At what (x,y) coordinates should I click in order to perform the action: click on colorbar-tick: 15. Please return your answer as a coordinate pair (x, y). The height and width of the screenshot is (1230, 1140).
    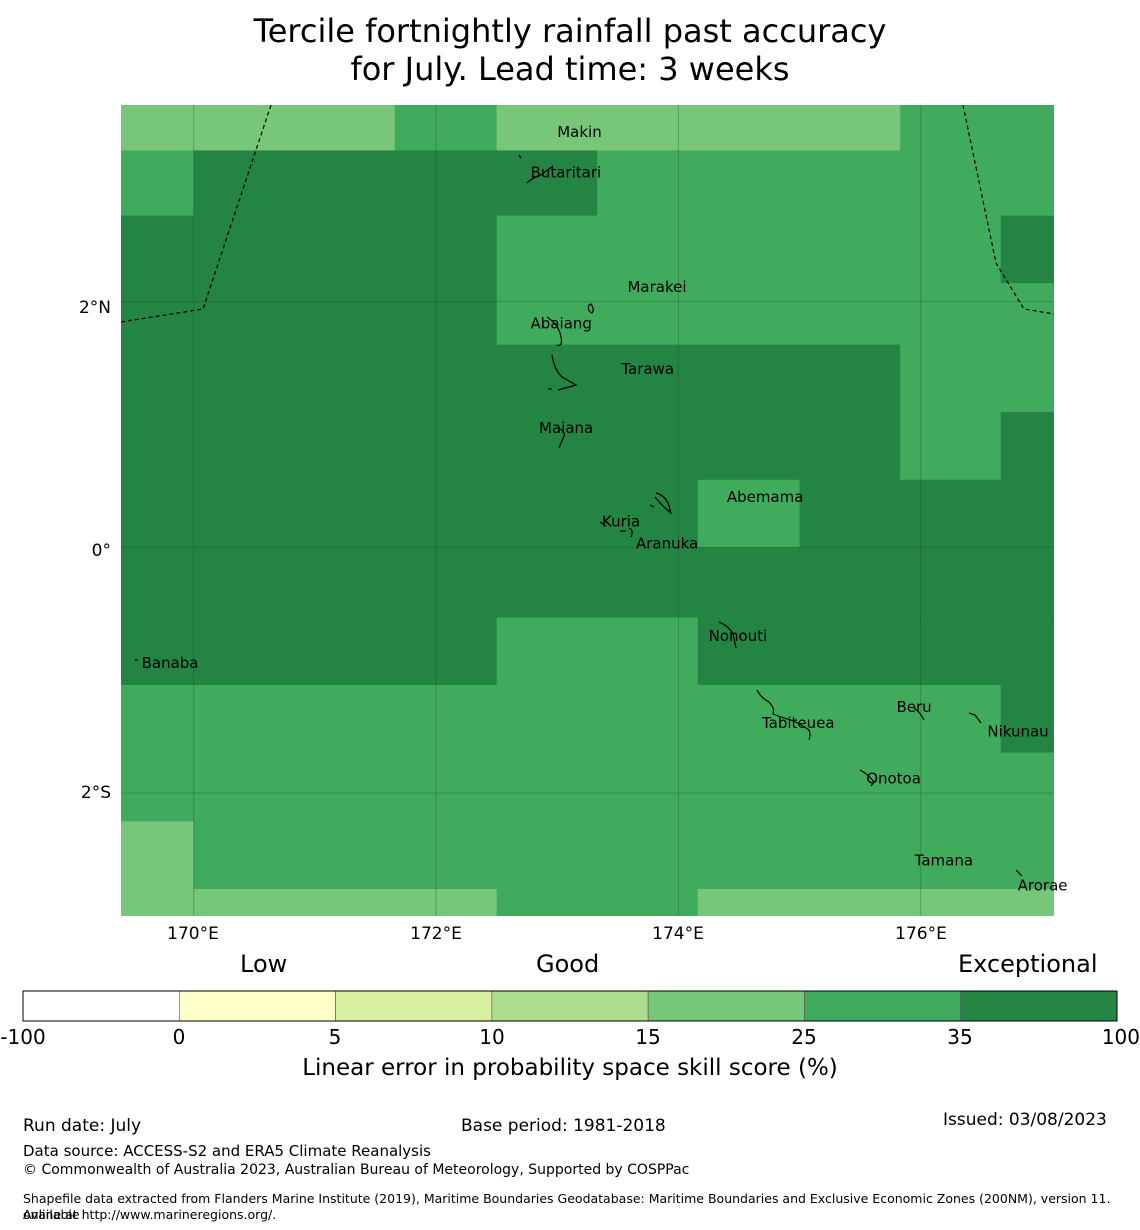
    Looking at the image, I should click on (648, 1037).